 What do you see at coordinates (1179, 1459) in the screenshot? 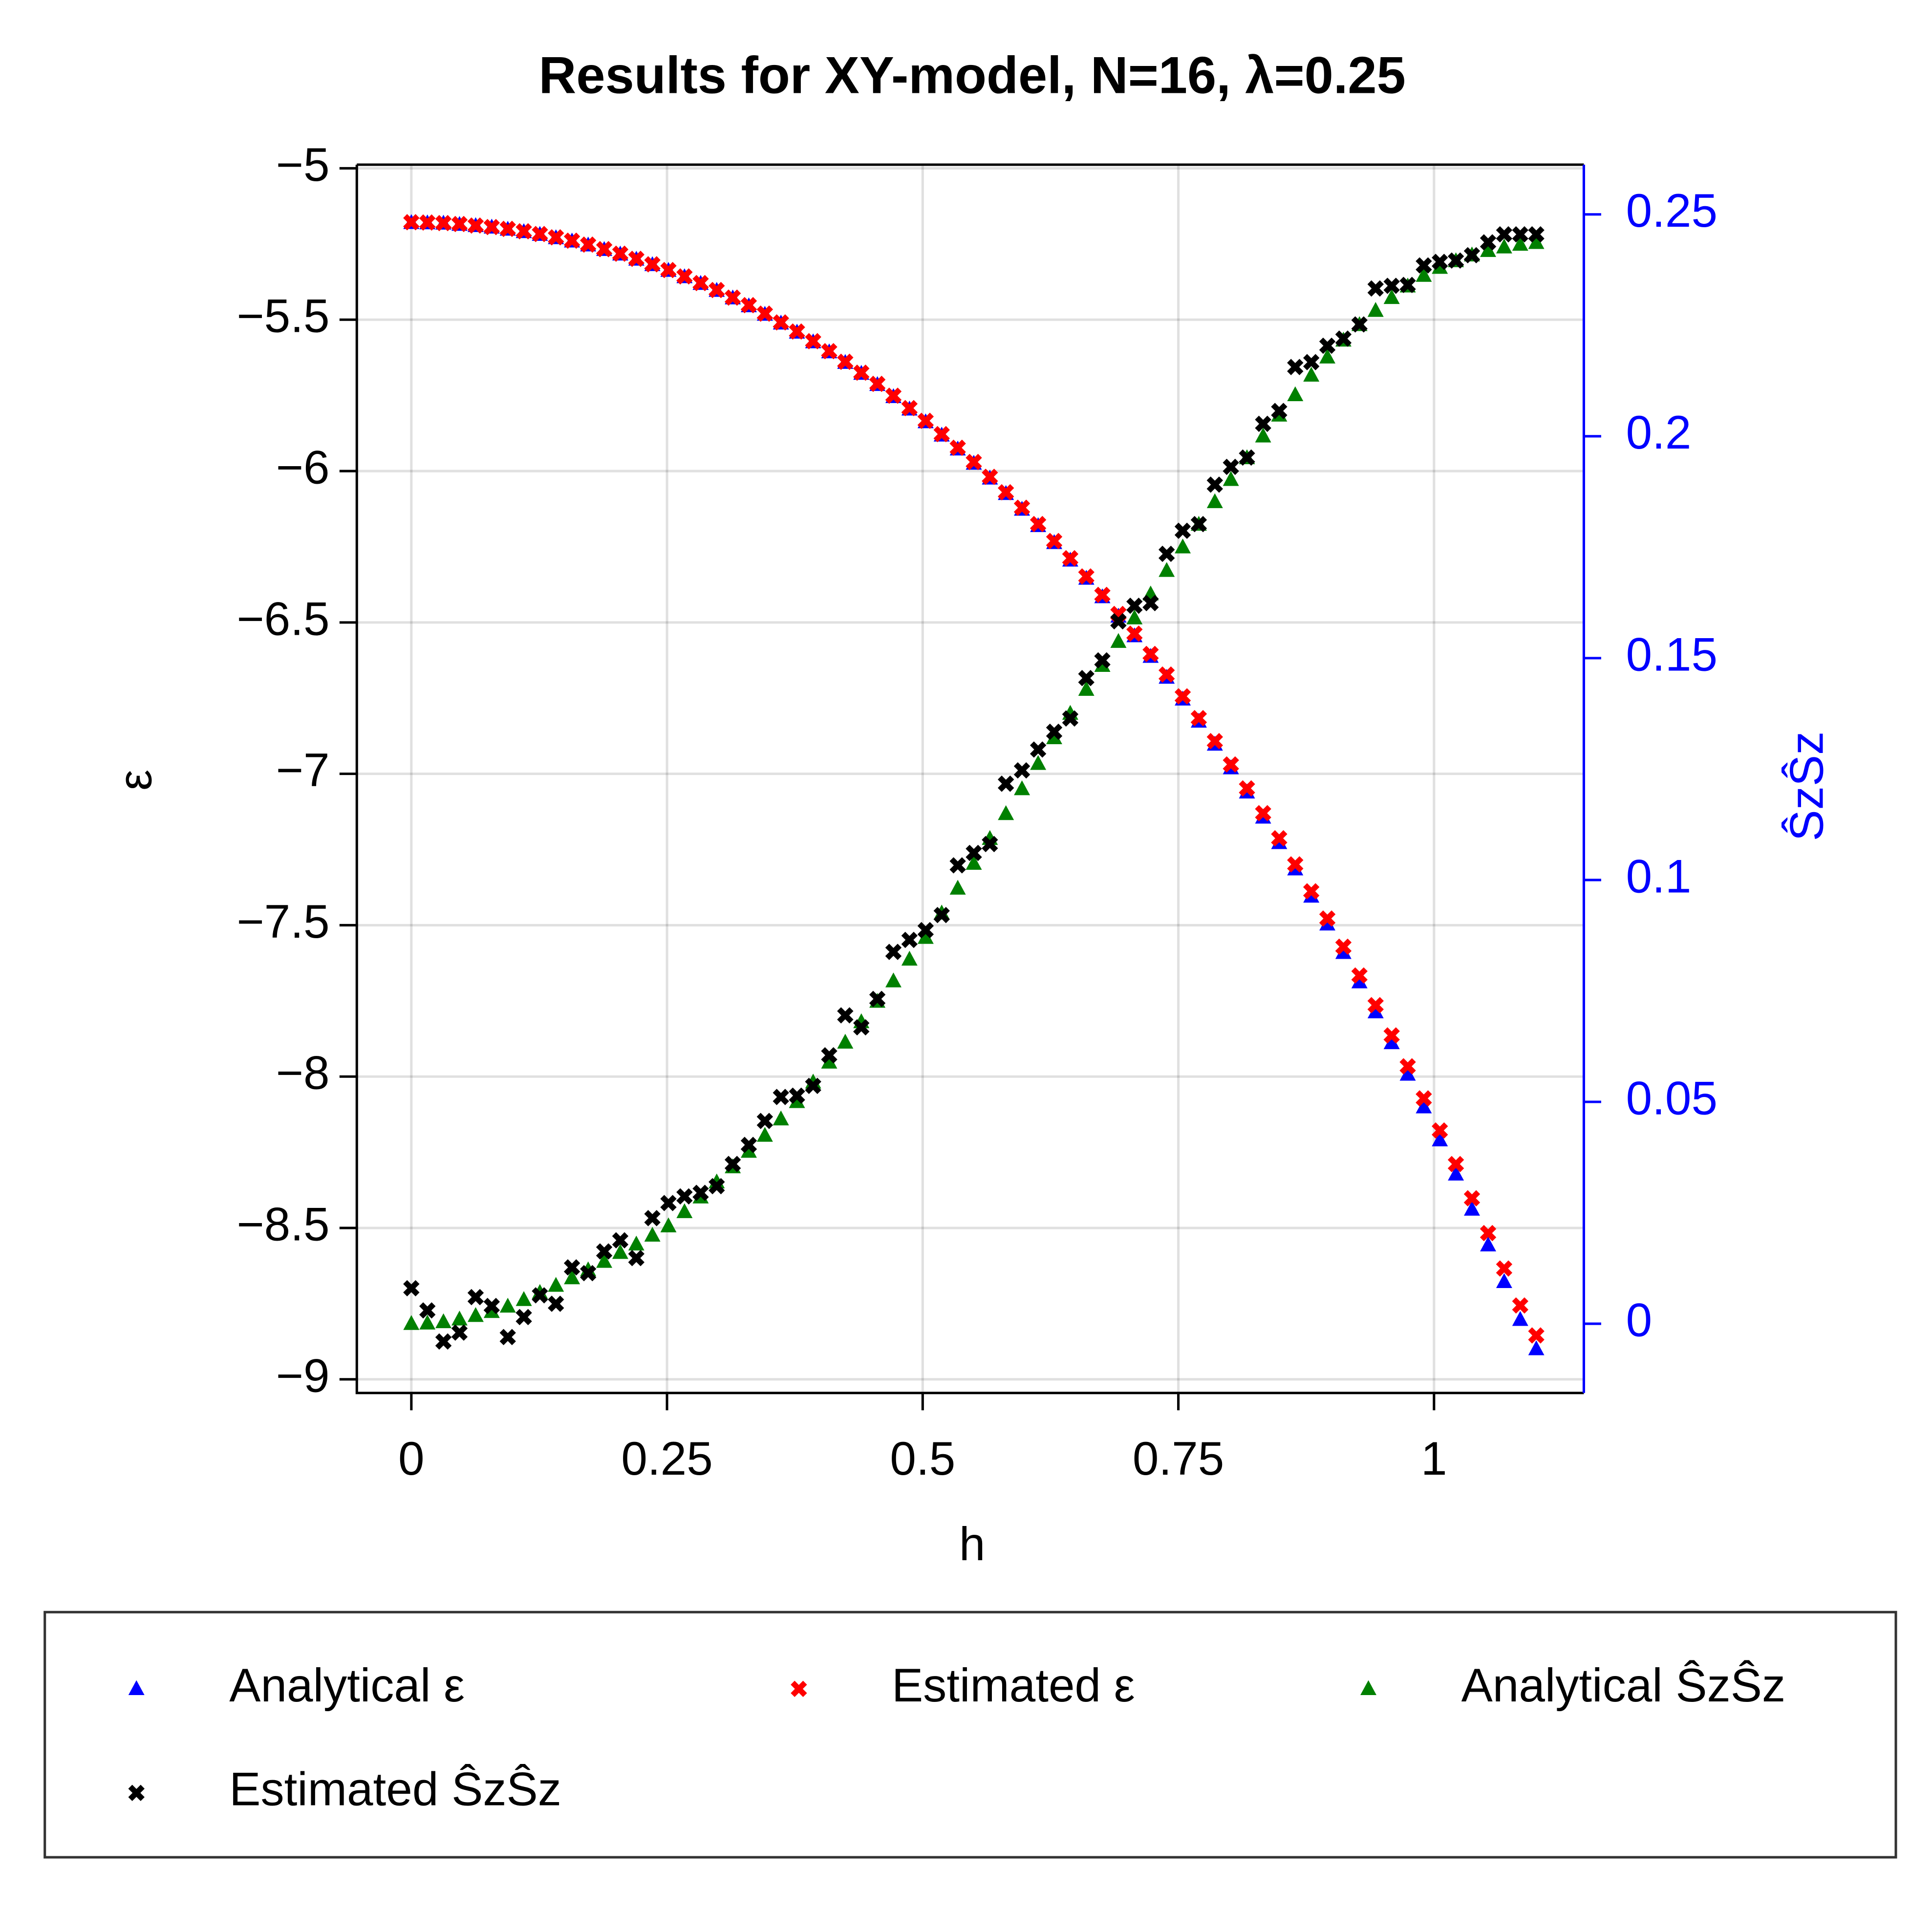
I see `x-tick-label: 0.75` at bounding box center [1179, 1459].